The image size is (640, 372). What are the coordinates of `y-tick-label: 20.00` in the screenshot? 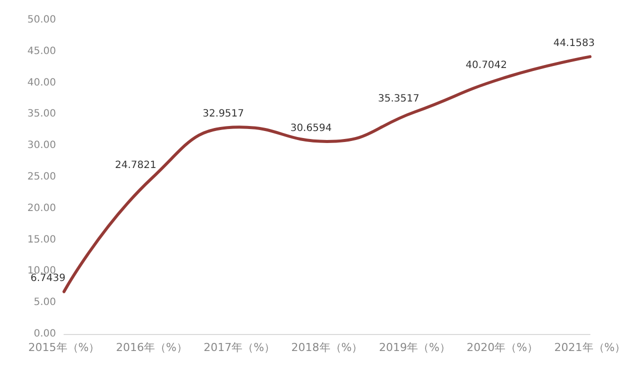 It's located at (41, 208).